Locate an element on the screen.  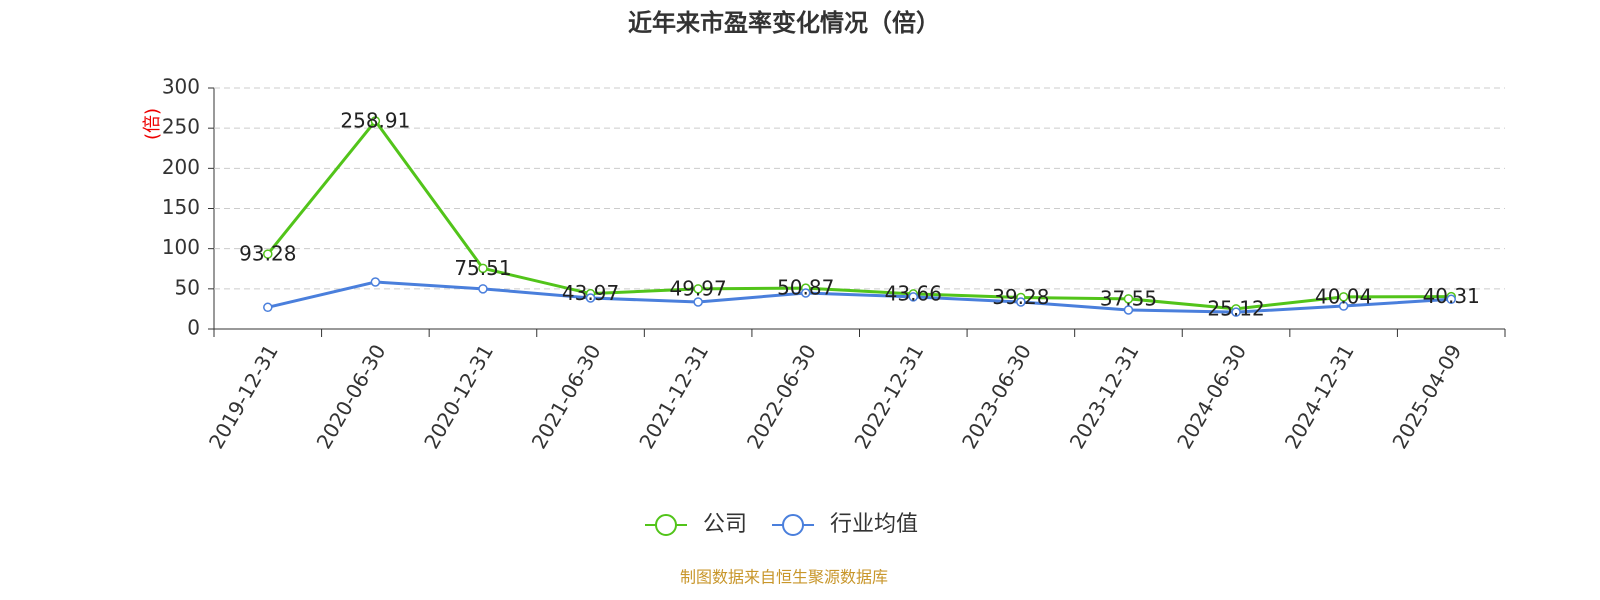
data-label: 258.91 is located at coordinates (375, 121).